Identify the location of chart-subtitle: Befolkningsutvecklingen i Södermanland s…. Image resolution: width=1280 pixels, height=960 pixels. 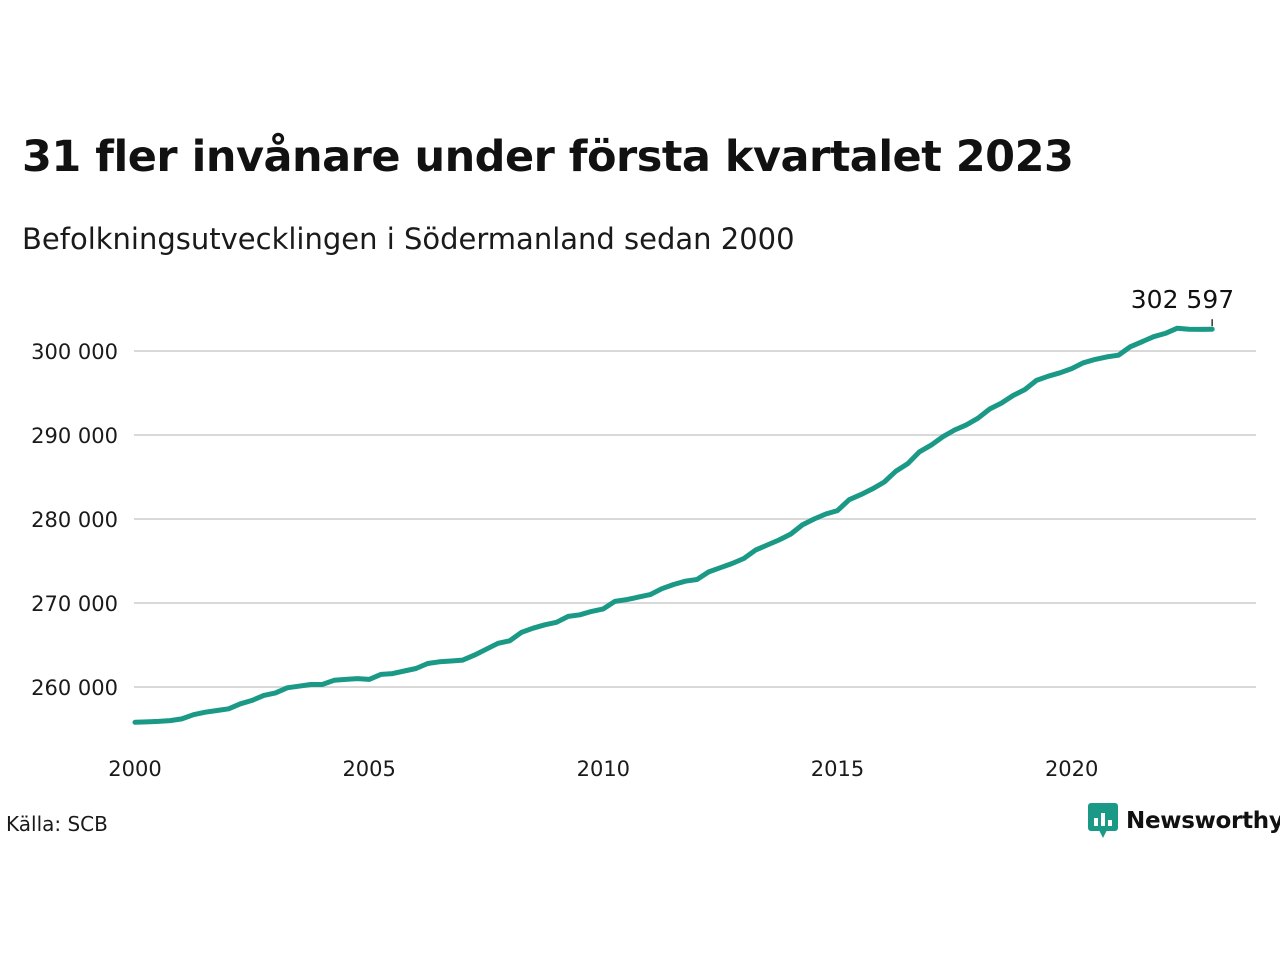
(408, 239).